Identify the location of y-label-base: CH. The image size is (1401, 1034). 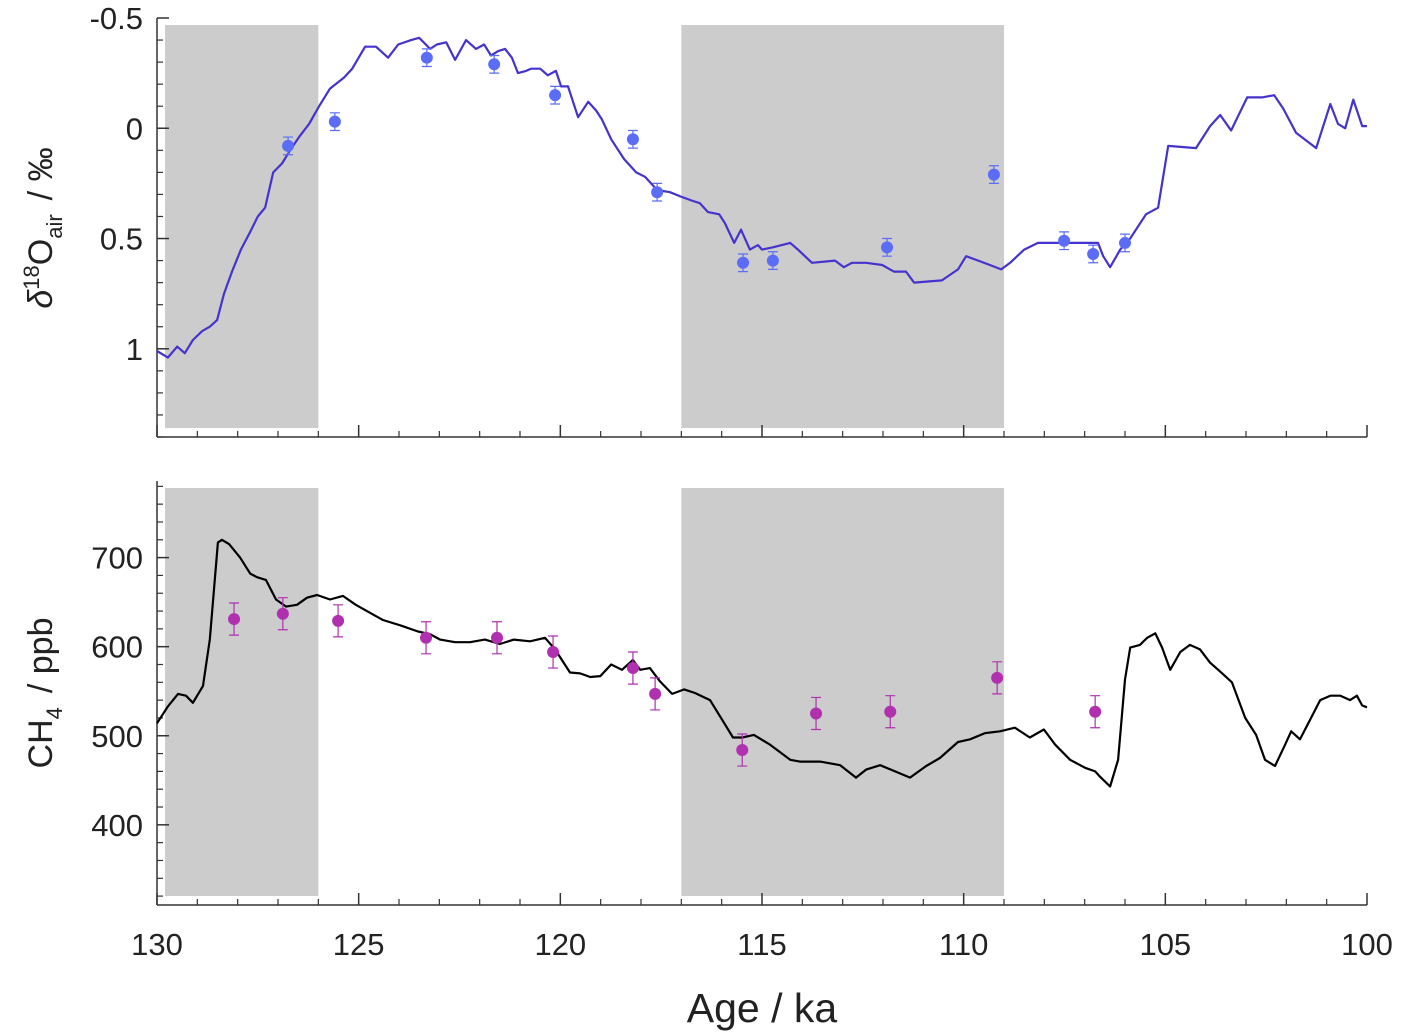
(41, 743).